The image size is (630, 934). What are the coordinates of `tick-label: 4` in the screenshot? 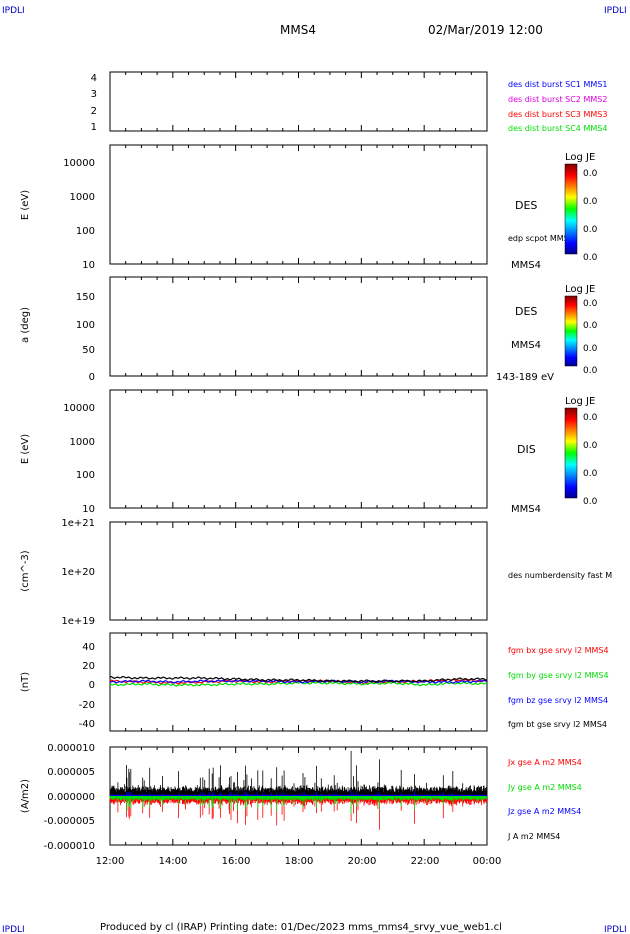 It's located at (94, 78).